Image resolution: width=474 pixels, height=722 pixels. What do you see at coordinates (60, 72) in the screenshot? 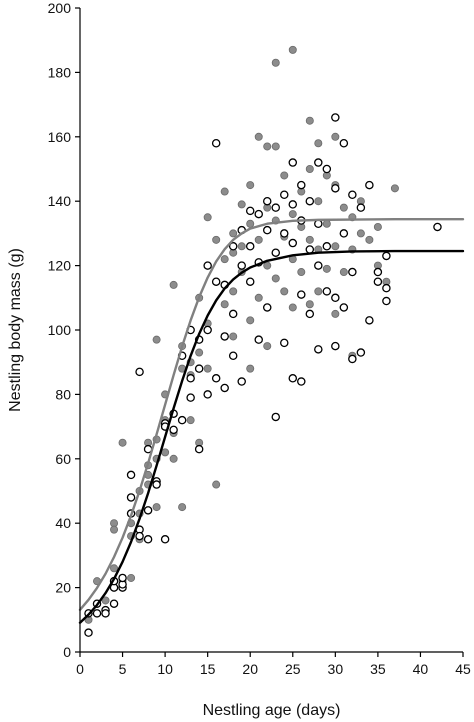
I see `y-tick-label: 180` at bounding box center [60, 72].